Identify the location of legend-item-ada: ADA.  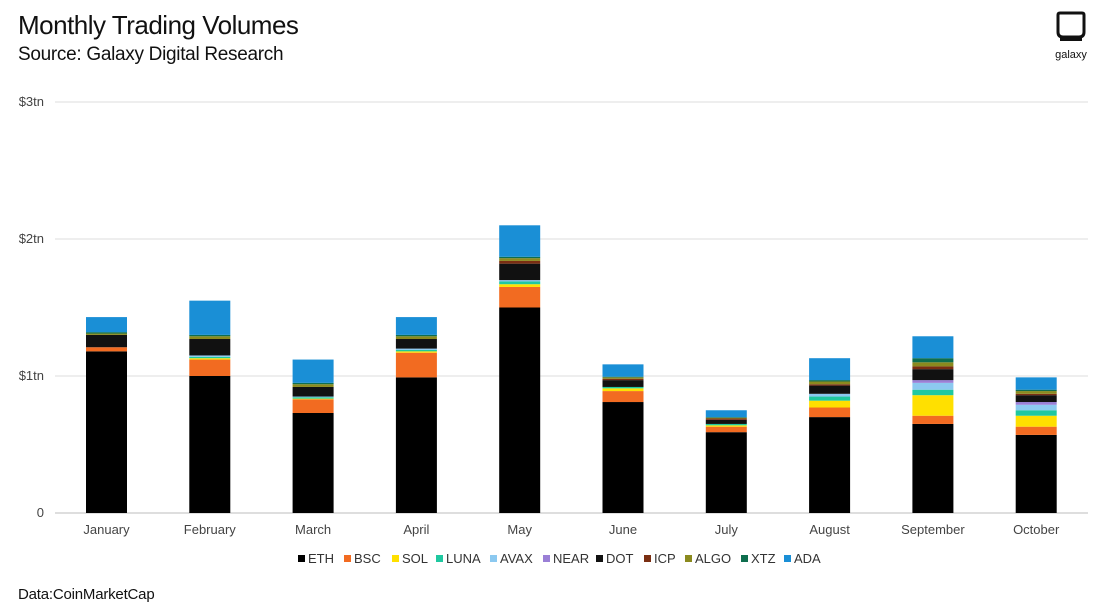
(802, 558).